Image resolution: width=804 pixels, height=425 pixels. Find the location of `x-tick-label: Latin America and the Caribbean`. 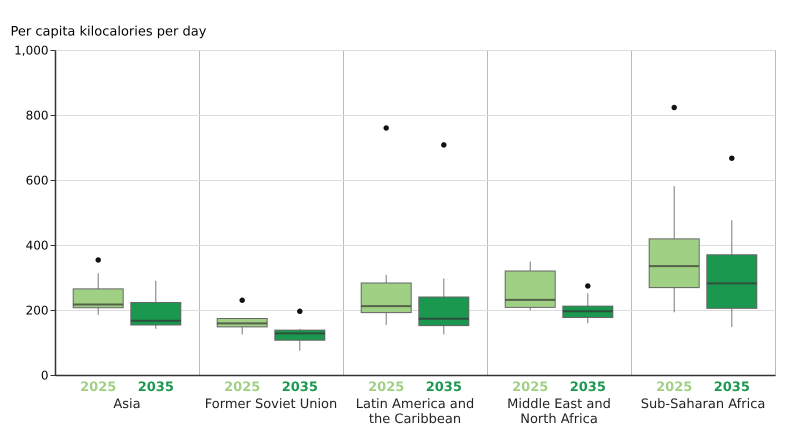

x-tick-label: Latin America and the Caribbean is located at coordinates (415, 411).